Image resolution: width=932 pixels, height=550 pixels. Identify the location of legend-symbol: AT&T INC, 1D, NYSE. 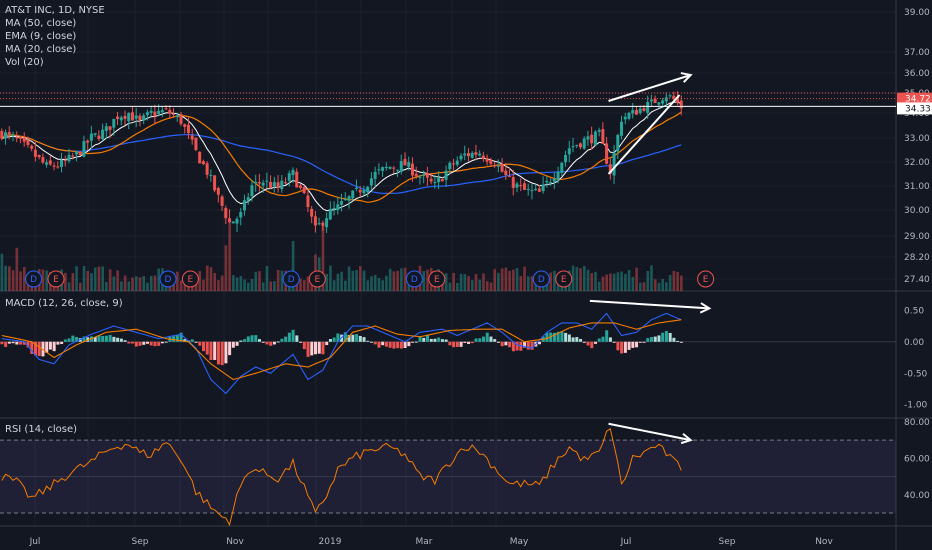
(55, 10).